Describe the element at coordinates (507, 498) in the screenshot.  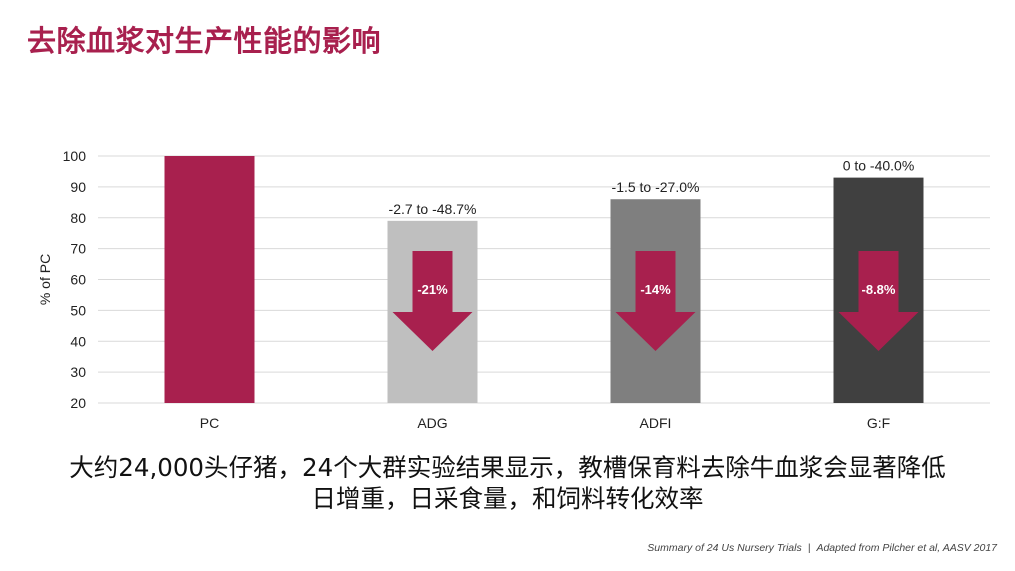
I see `summary-line-2: 日增重，日采食量，和饲料转化效率` at that location.